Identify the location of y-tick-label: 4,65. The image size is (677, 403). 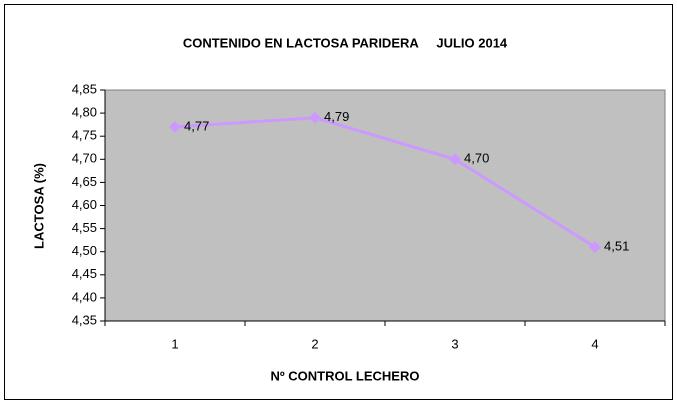
(84, 181).